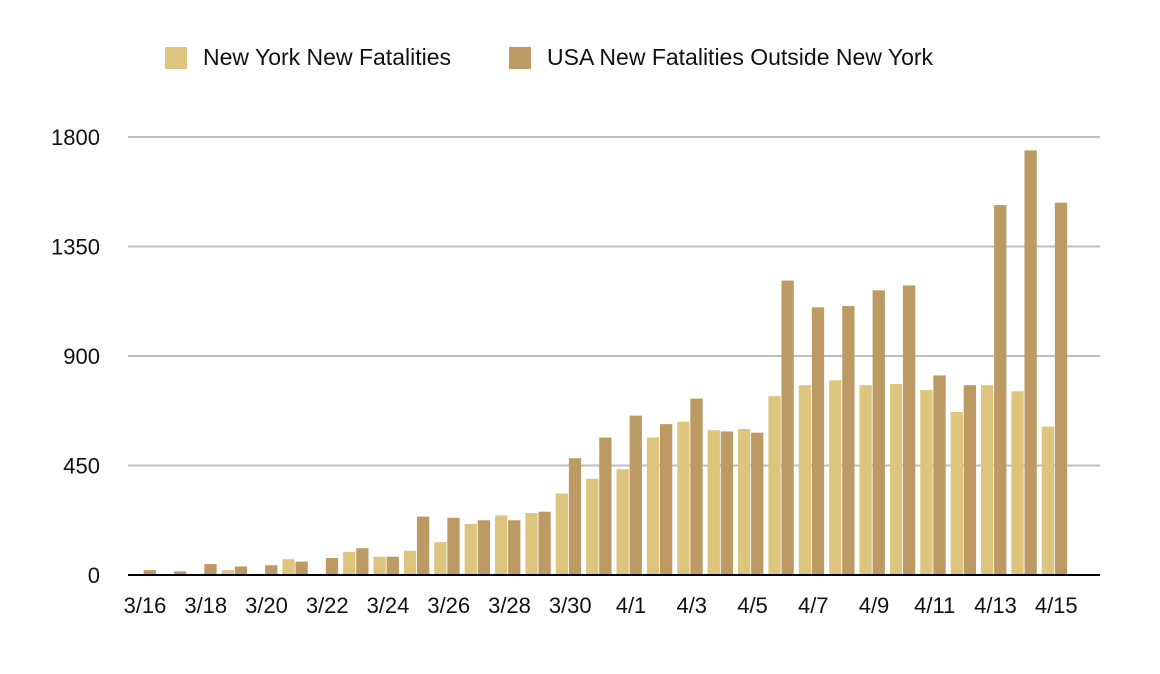 The image size is (1160, 674). I want to click on legend-item-usa-outside-ny: USA New Fatalities Outside New York, so click(721, 57).